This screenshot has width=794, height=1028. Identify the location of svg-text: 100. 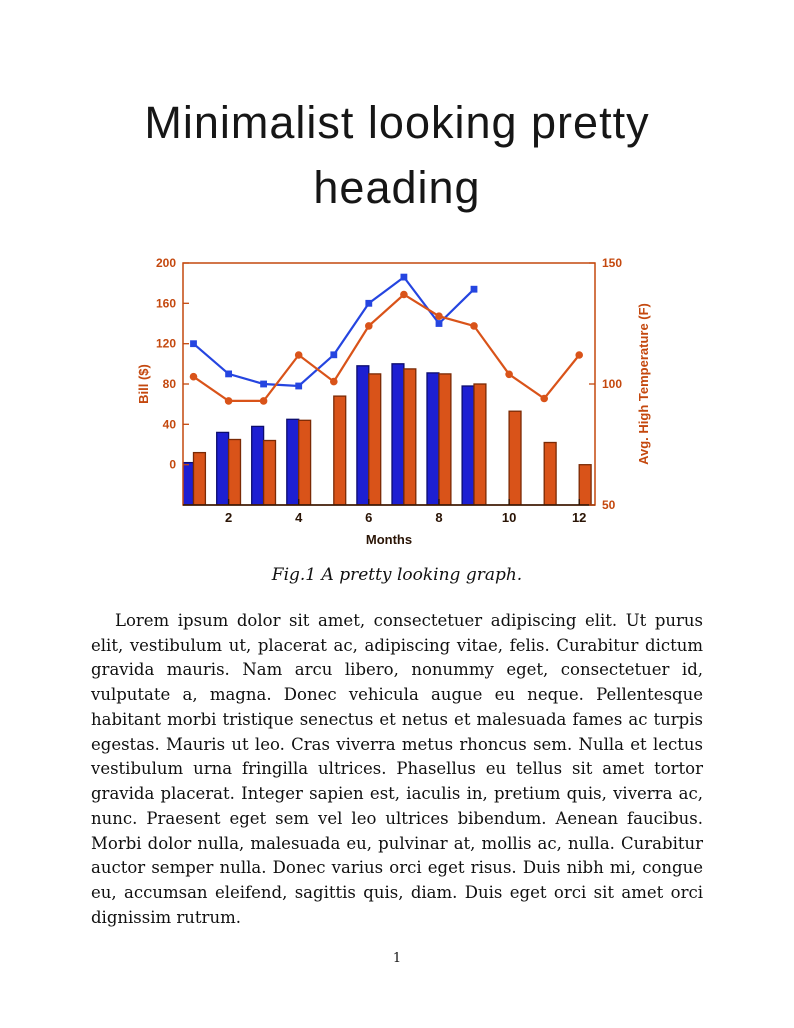
(612, 384).